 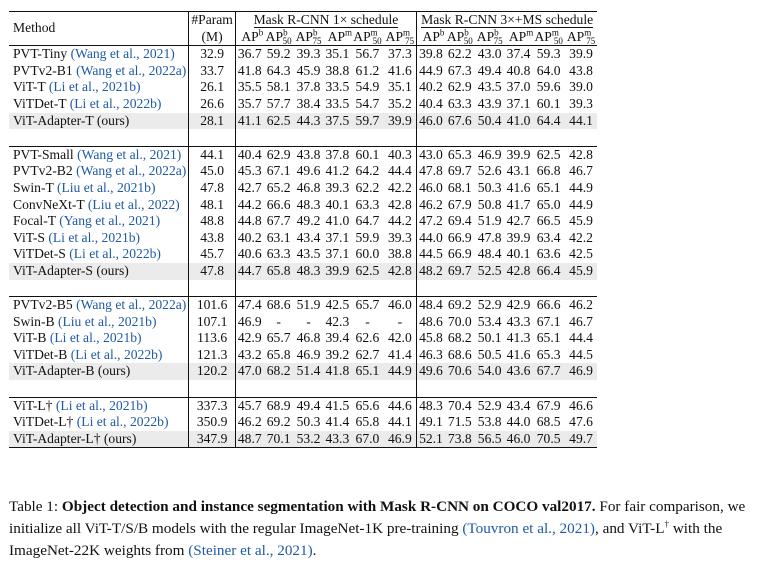 What do you see at coordinates (278, 37) in the screenshot?
I see `metric-header: APb50` at bounding box center [278, 37].